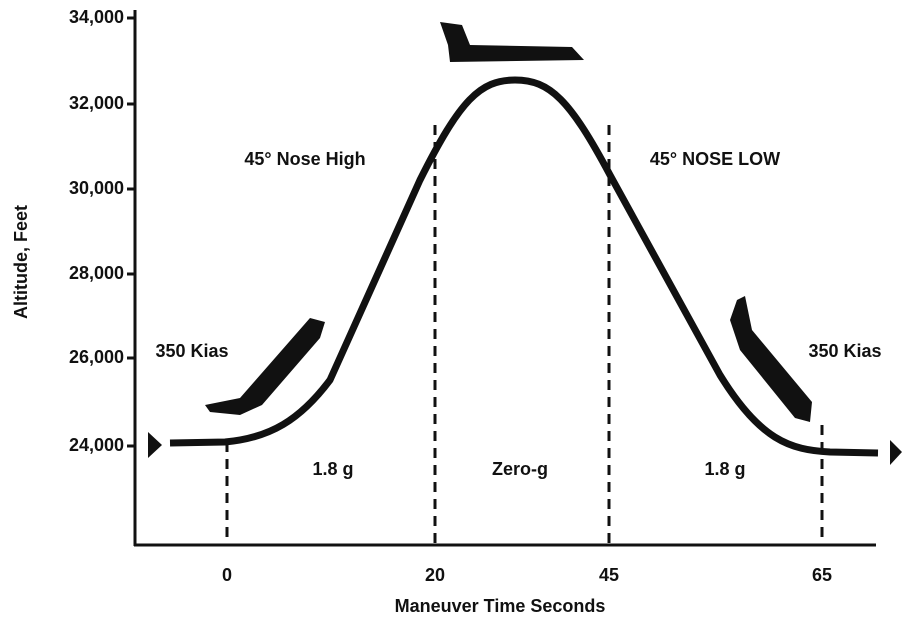 The image size is (902, 619). Describe the element at coordinates (715, 159) in the screenshot. I see `annotation: 45° NOSE LOW` at that location.